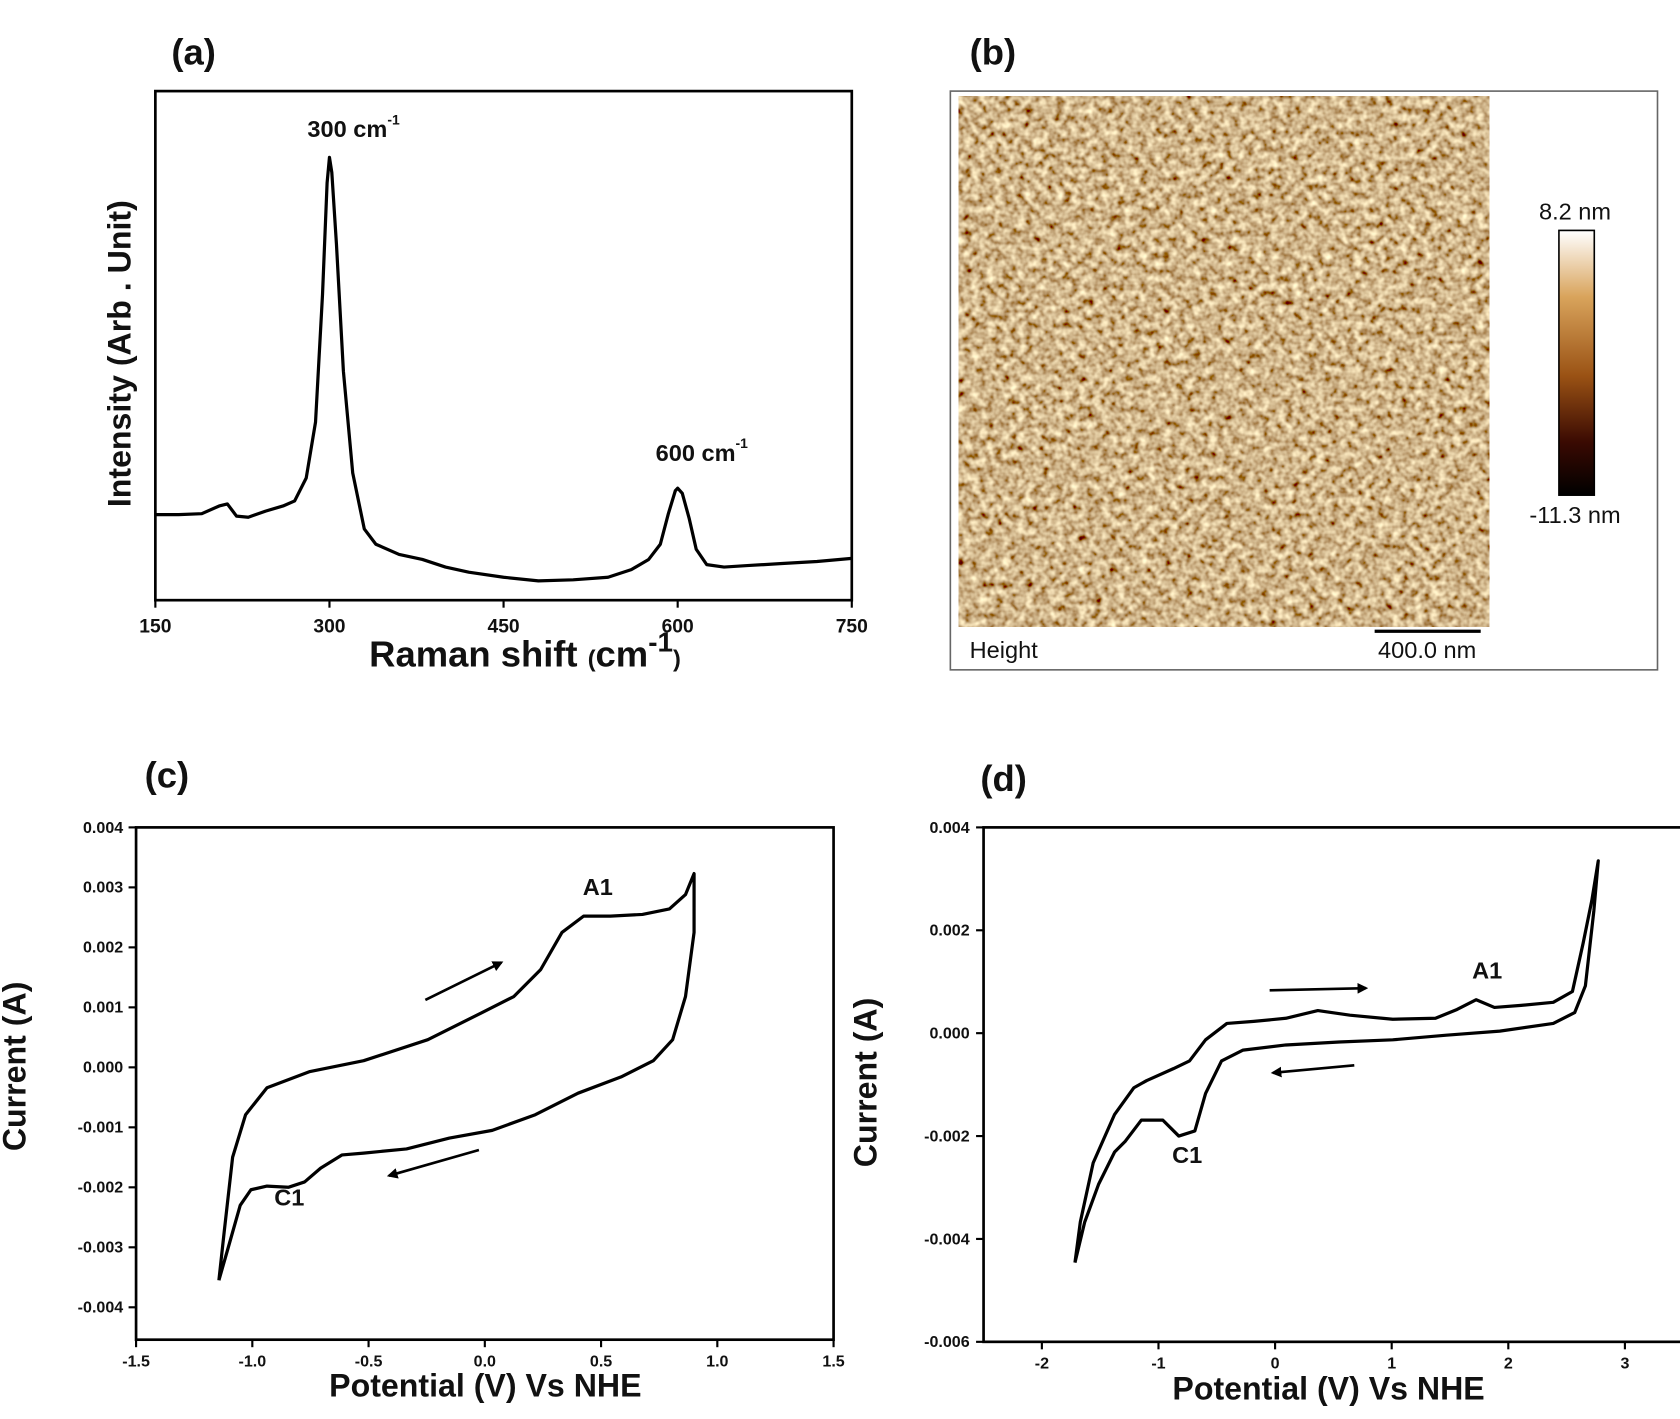  What do you see at coordinates (1275, 1364) in the screenshot?
I see `x-tick-label: 0` at bounding box center [1275, 1364].